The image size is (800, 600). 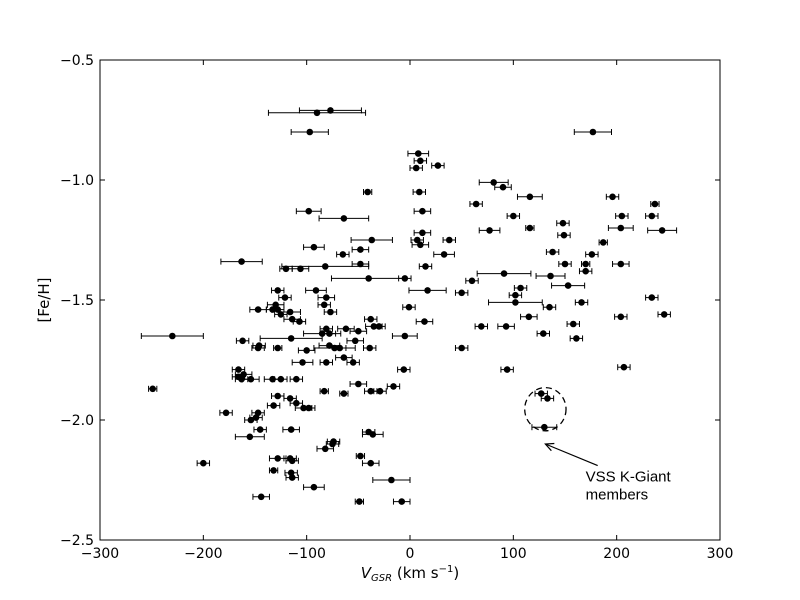 What do you see at coordinates (549, 447) in the screenshot?
I see `vss-arrow-head` at bounding box center [549, 447].